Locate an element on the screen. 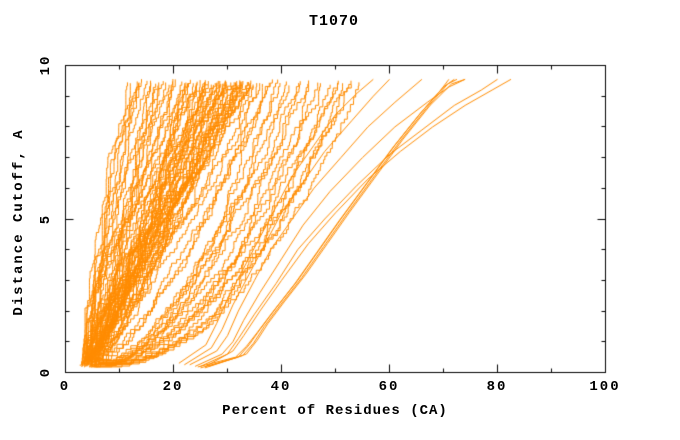 The height and width of the screenshot is (440, 680). x-tick-label: 100 is located at coordinates (605, 387).